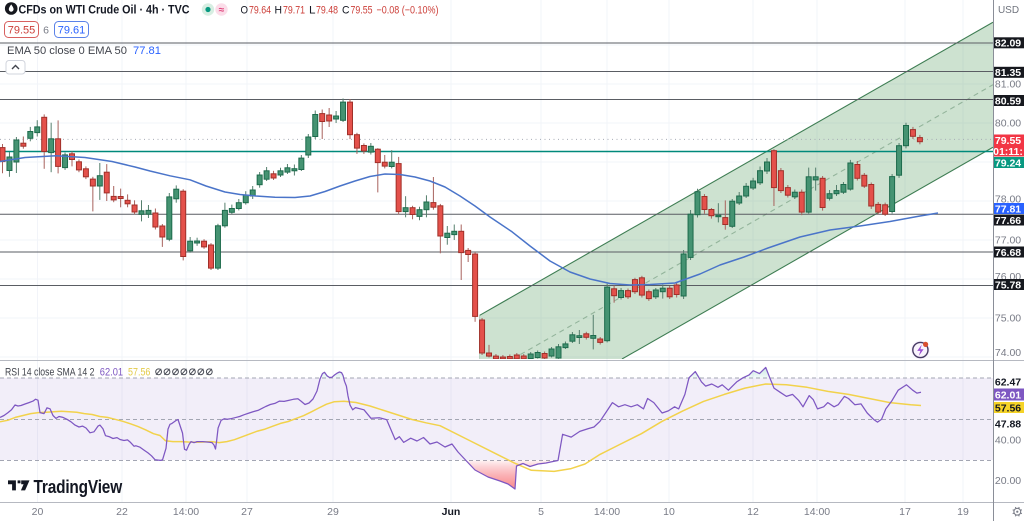  What do you see at coordinates (1008, 124) in the screenshot?
I see `svg-text: 80.00` at bounding box center [1008, 124].